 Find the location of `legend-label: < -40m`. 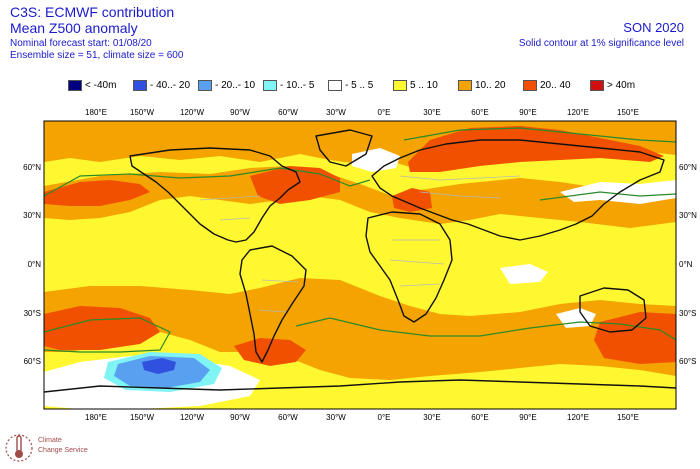

legend-label: < -40m is located at coordinates (101, 85).